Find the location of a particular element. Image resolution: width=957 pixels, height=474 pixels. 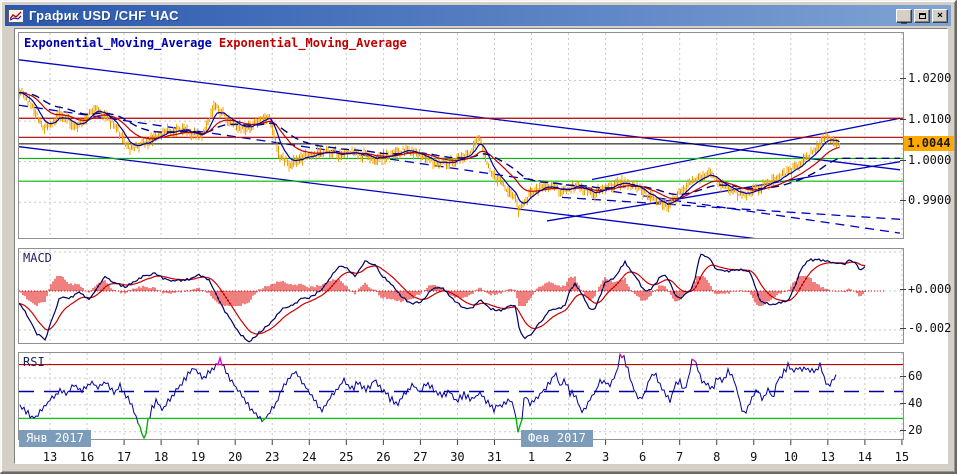

macd-axis-label: +0.000 is located at coordinates (926, 289).